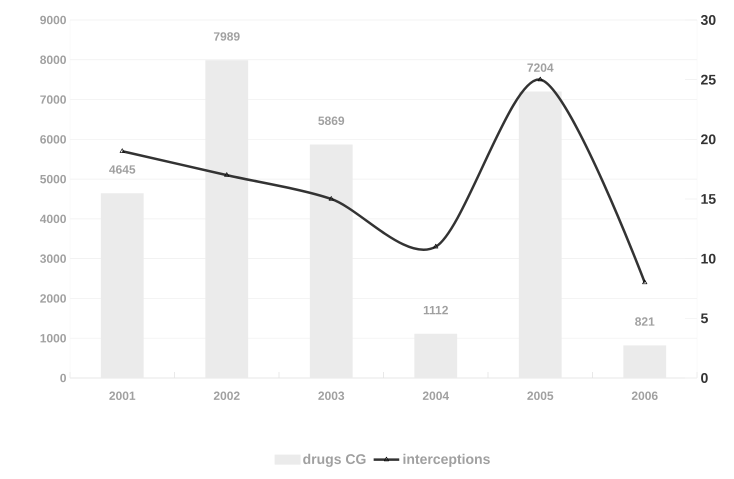 This screenshot has height=479, width=734. What do you see at coordinates (645, 396) in the screenshot?
I see `x-tick-label: 2006` at bounding box center [645, 396].